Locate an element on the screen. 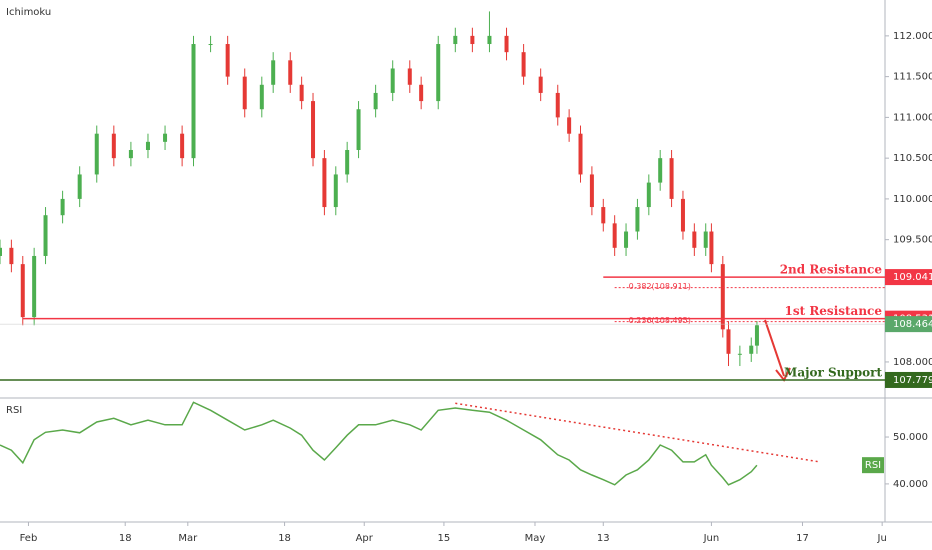 Image resolution: width=932 pixels, height=550 pixels. x-tick-label: Jun is located at coordinates (711, 538).